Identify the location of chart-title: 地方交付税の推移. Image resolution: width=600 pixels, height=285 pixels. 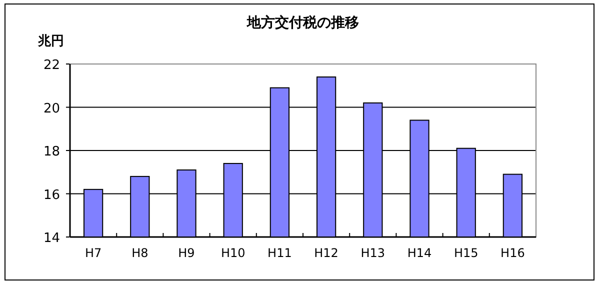
(302, 22).